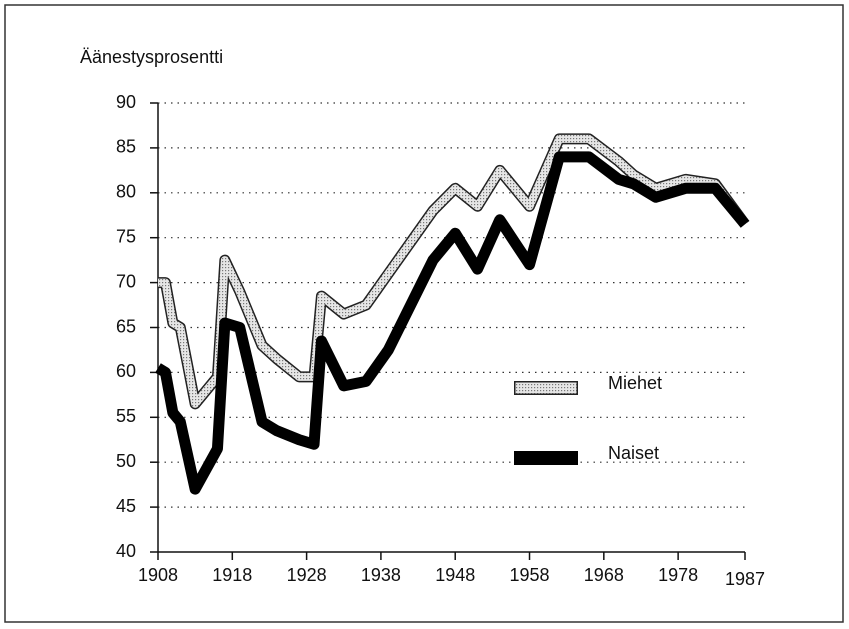  Describe the element at coordinates (126, 192) in the screenshot. I see `y-tick-label: 80` at that location.